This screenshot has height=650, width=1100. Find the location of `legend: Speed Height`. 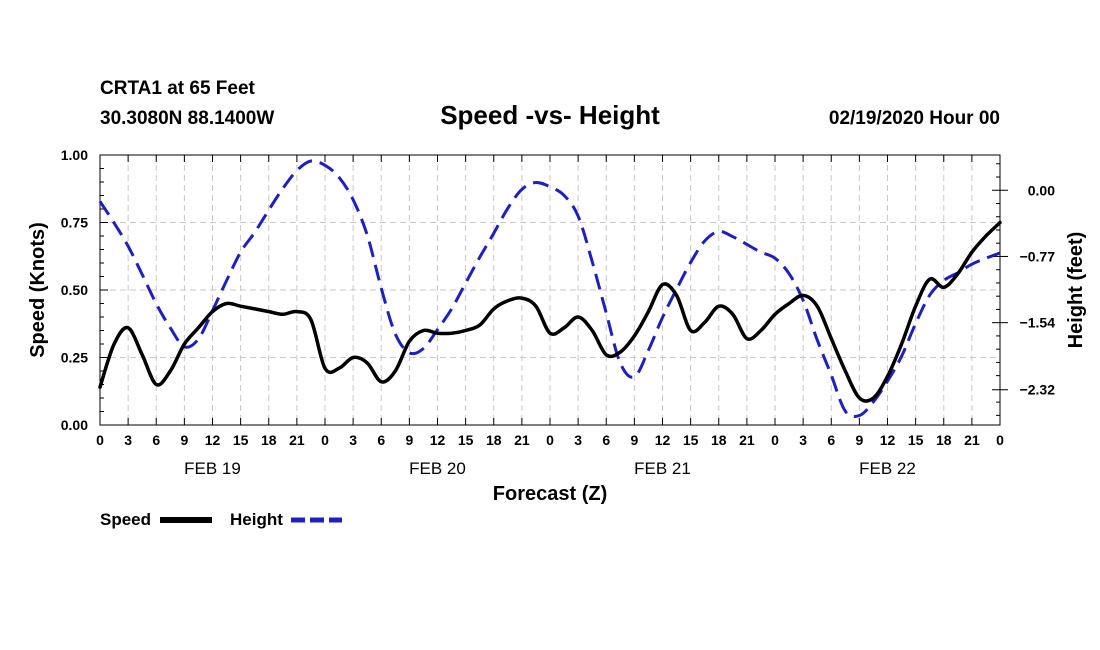

legend: Speed Height is located at coordinates (221, 519).